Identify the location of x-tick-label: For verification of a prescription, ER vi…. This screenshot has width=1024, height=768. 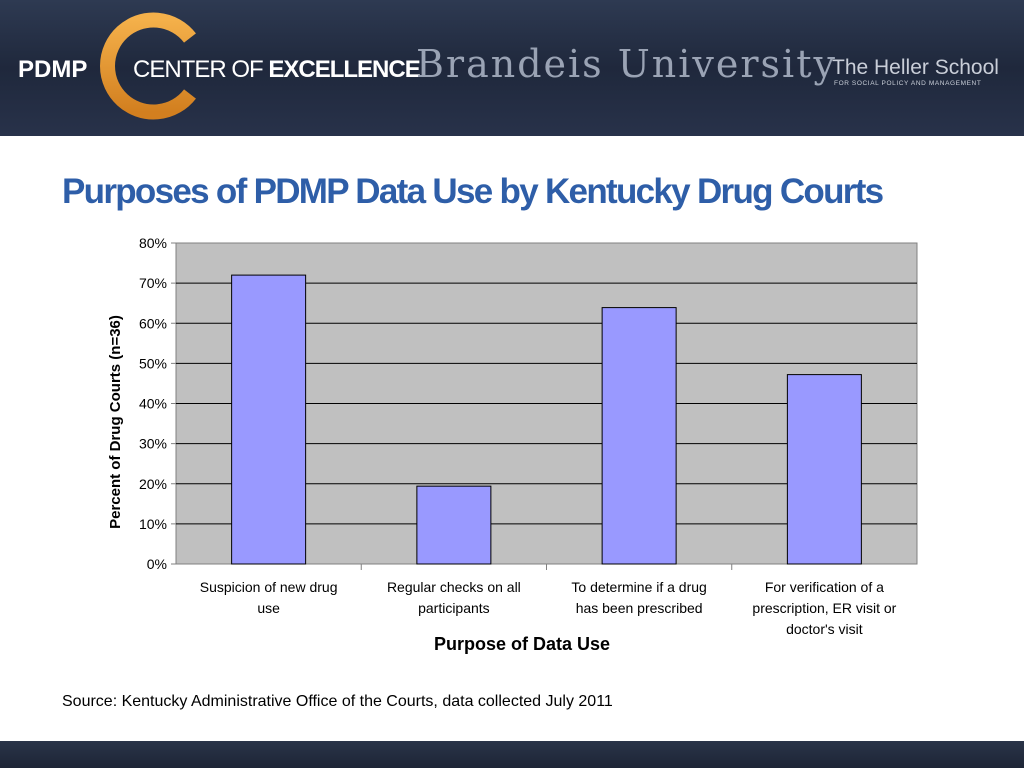
(824, 608).